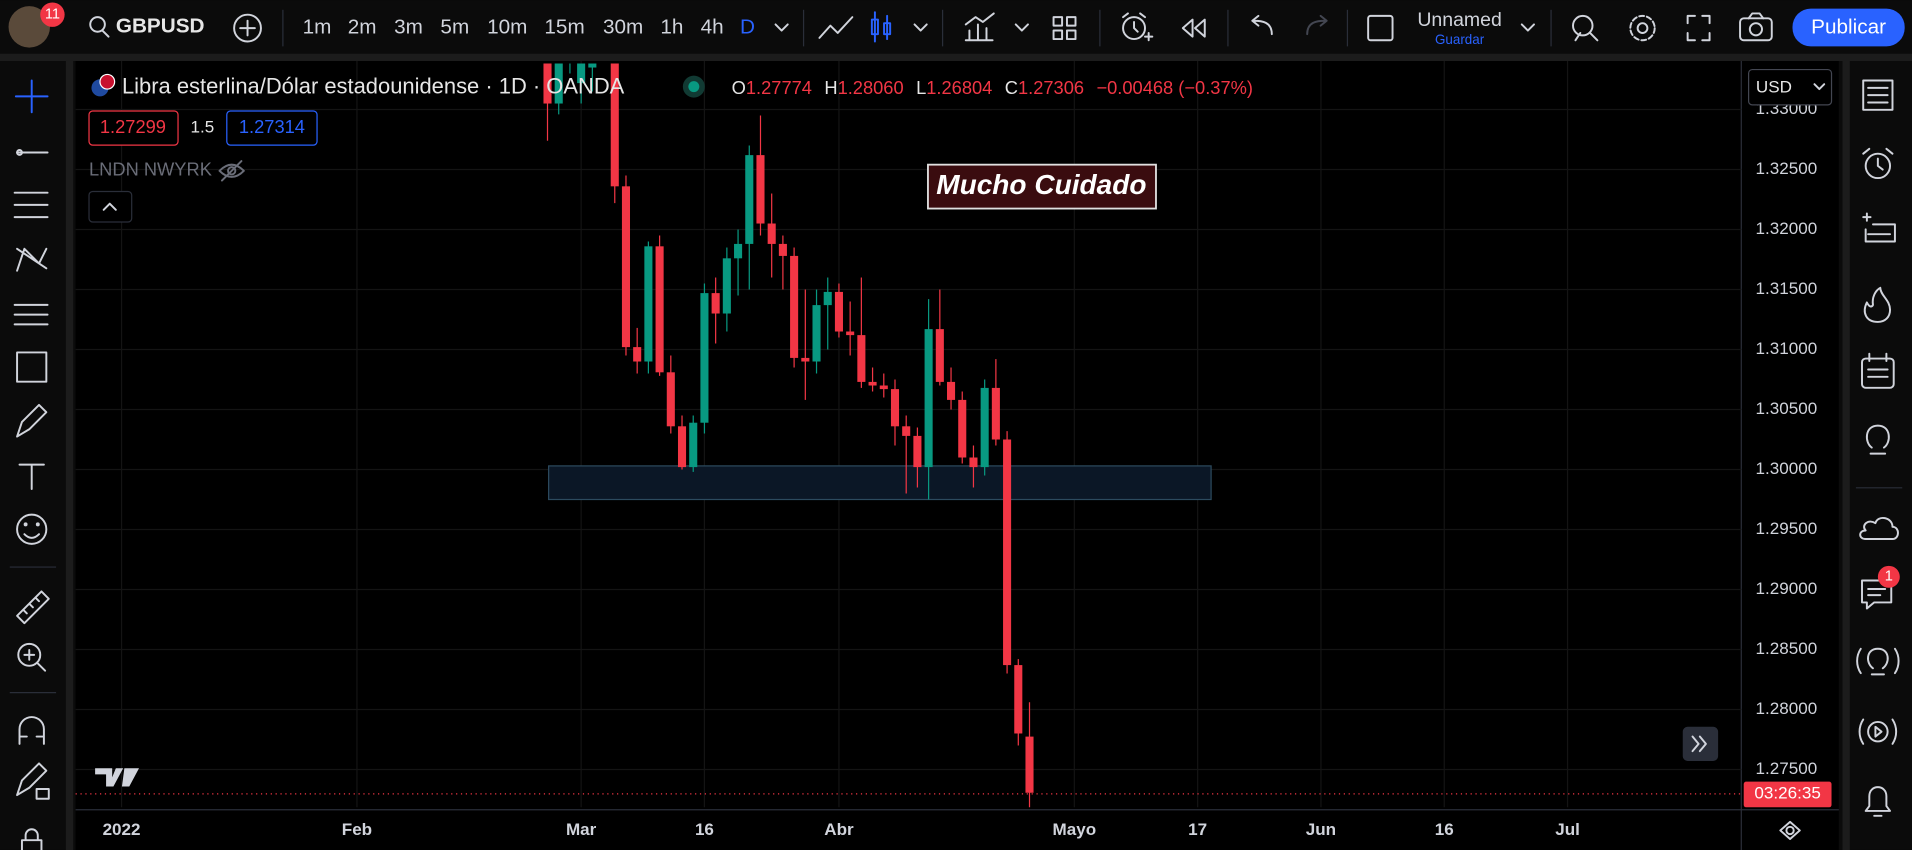  Describe the element at coordinates (33, 781) in the screenshot. I see `lock-drawings-tool` at that location.